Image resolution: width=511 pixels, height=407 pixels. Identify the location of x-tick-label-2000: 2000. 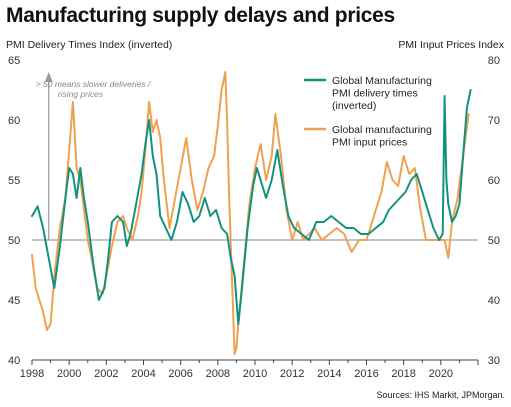
(69, 374).